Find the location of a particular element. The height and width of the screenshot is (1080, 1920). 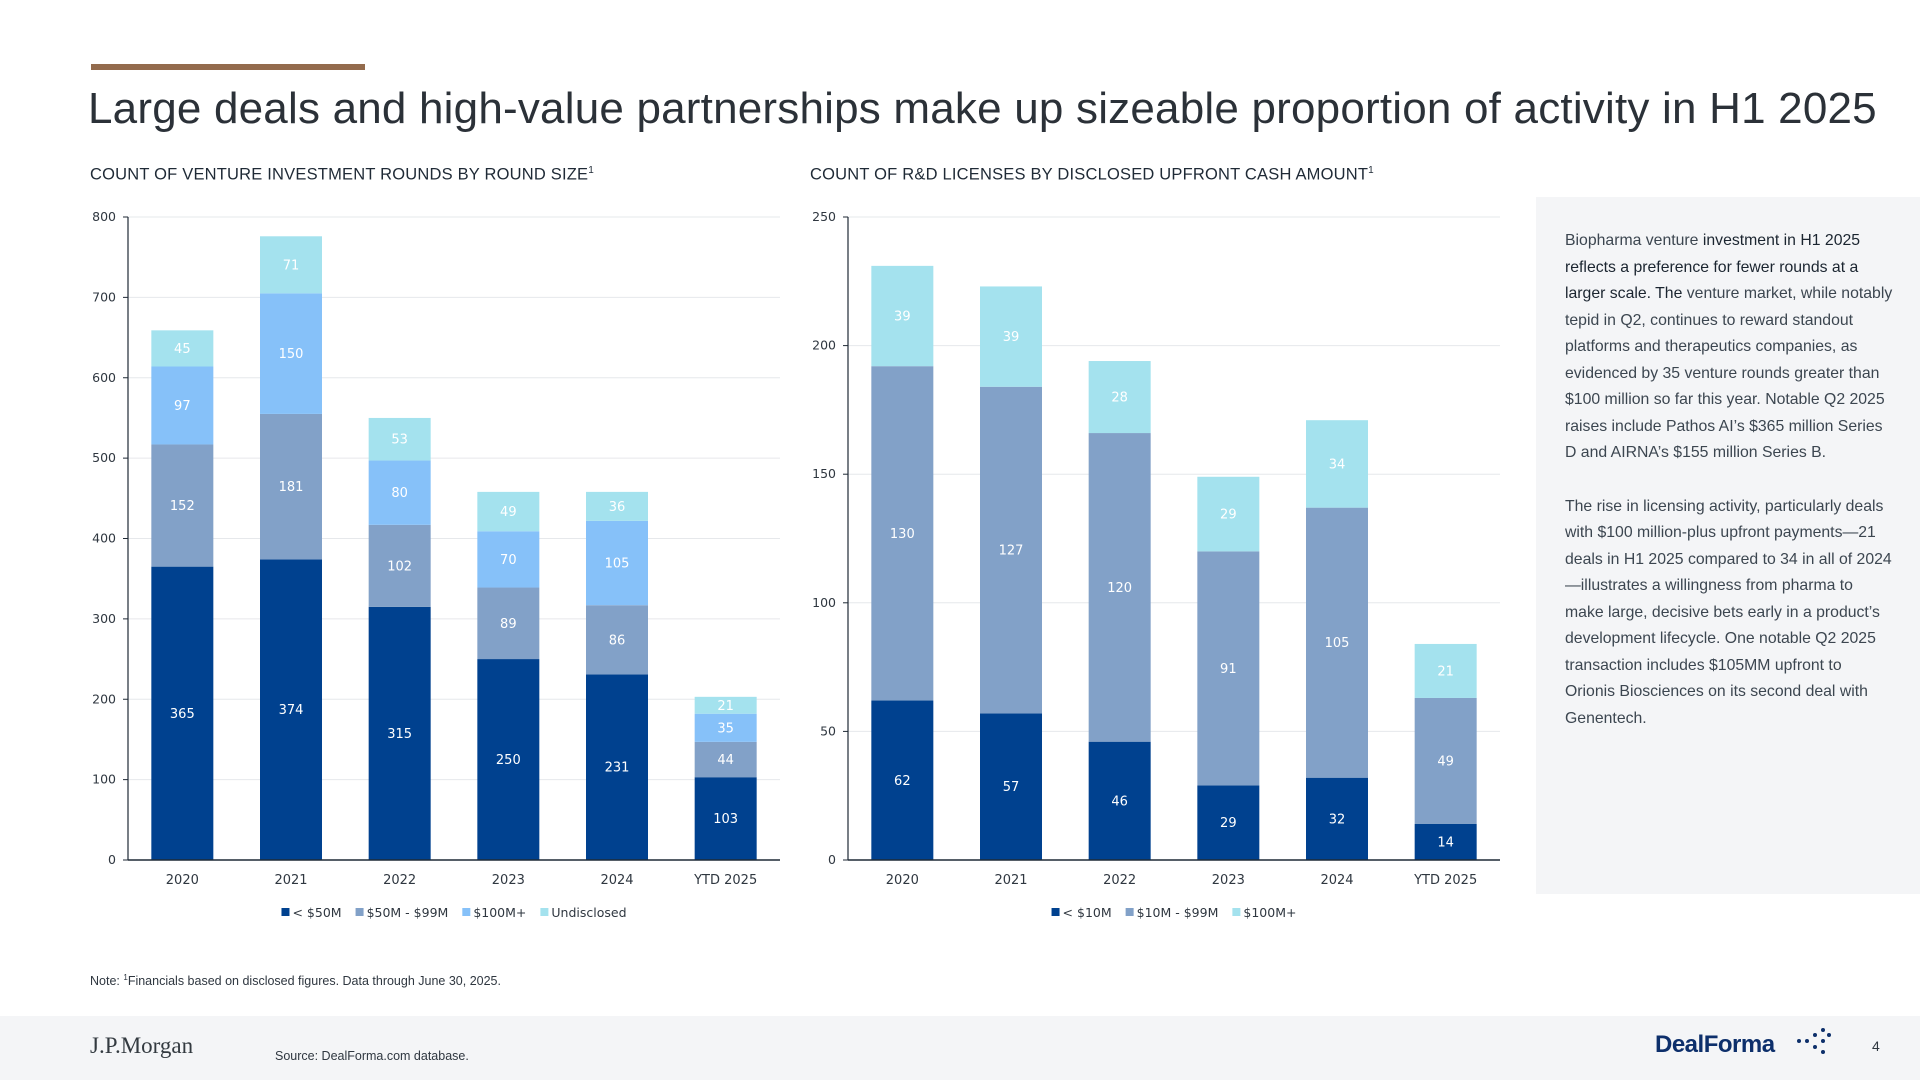

data-label: 231 is located at coordinates (617, 768).